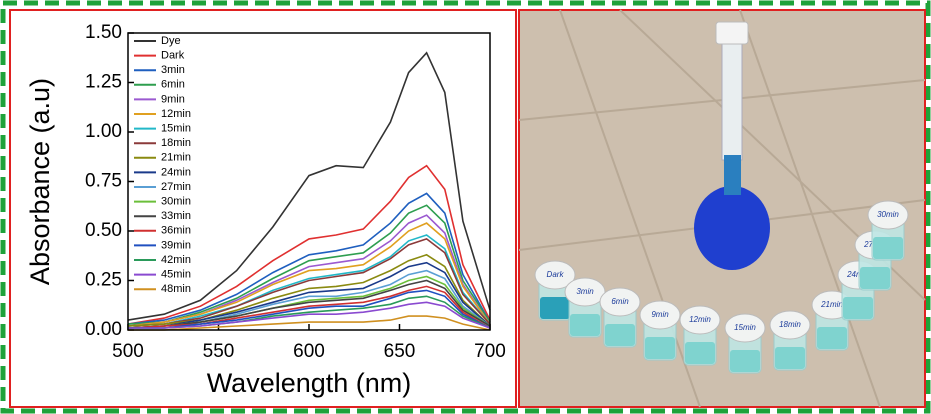  I want to click on legend-label: 36min, so click(176, 231).